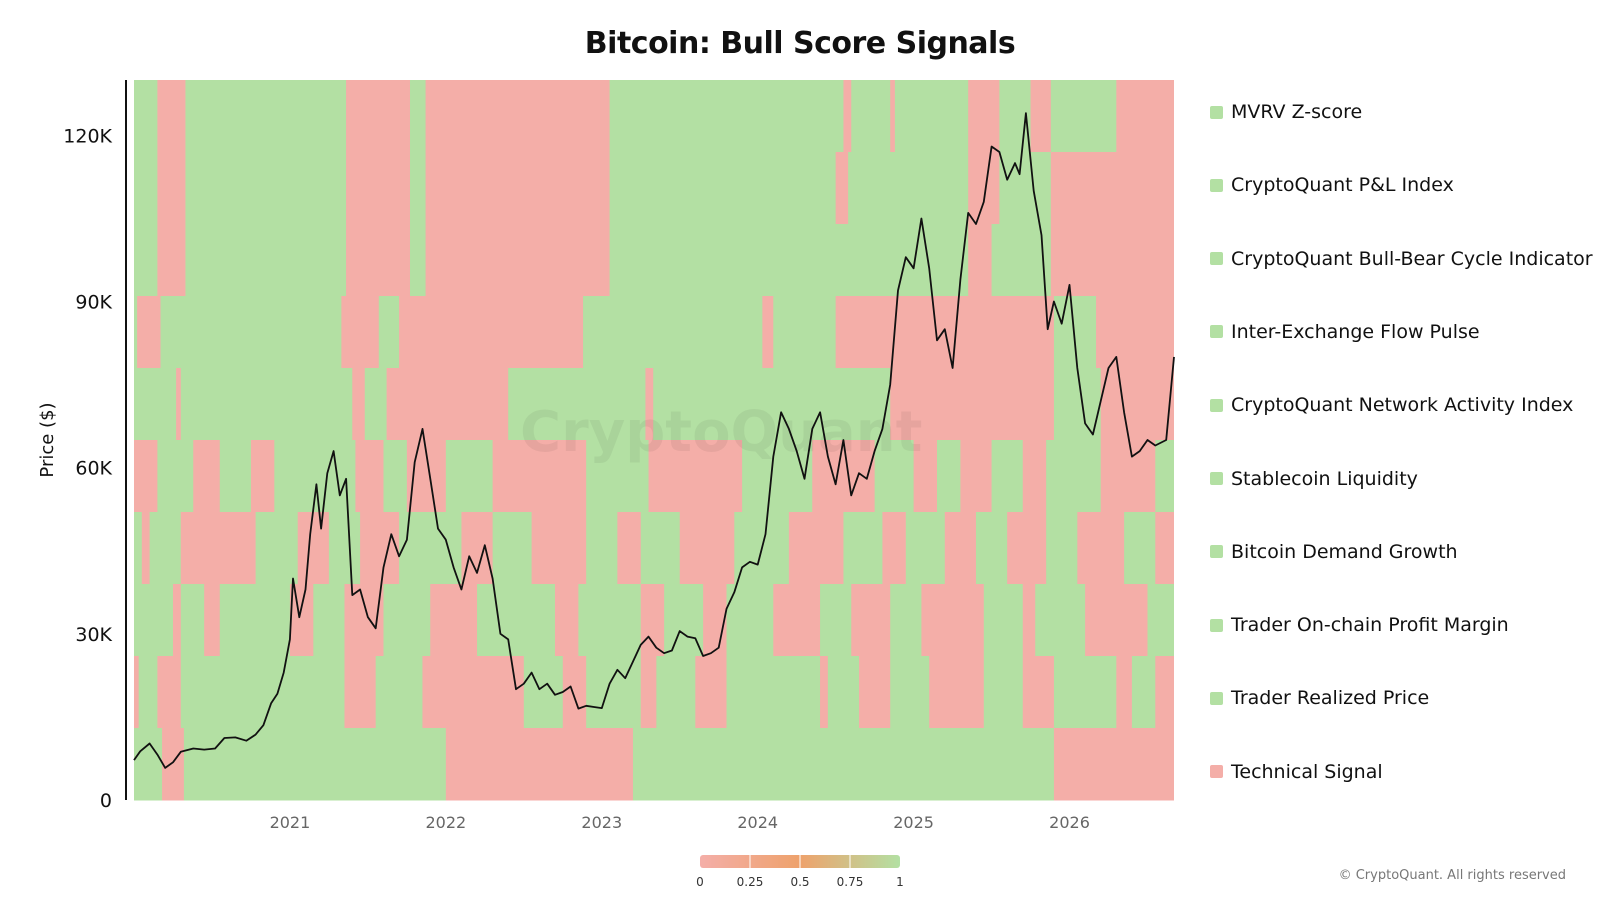 The height and width of the screenshot is (900, 1600). What do you see at coordinates (913, 822) in the screenshot?
I see `x-tick-label: 2025` at bounding box center [913, 822].